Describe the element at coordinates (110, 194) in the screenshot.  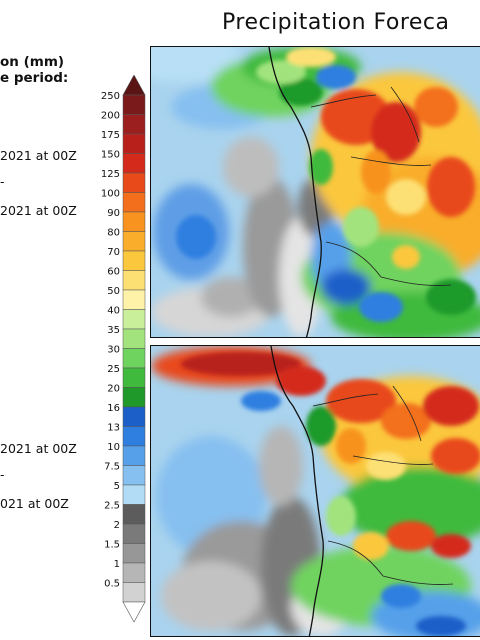
I see `colorbar-tick-label: 100` at that location.